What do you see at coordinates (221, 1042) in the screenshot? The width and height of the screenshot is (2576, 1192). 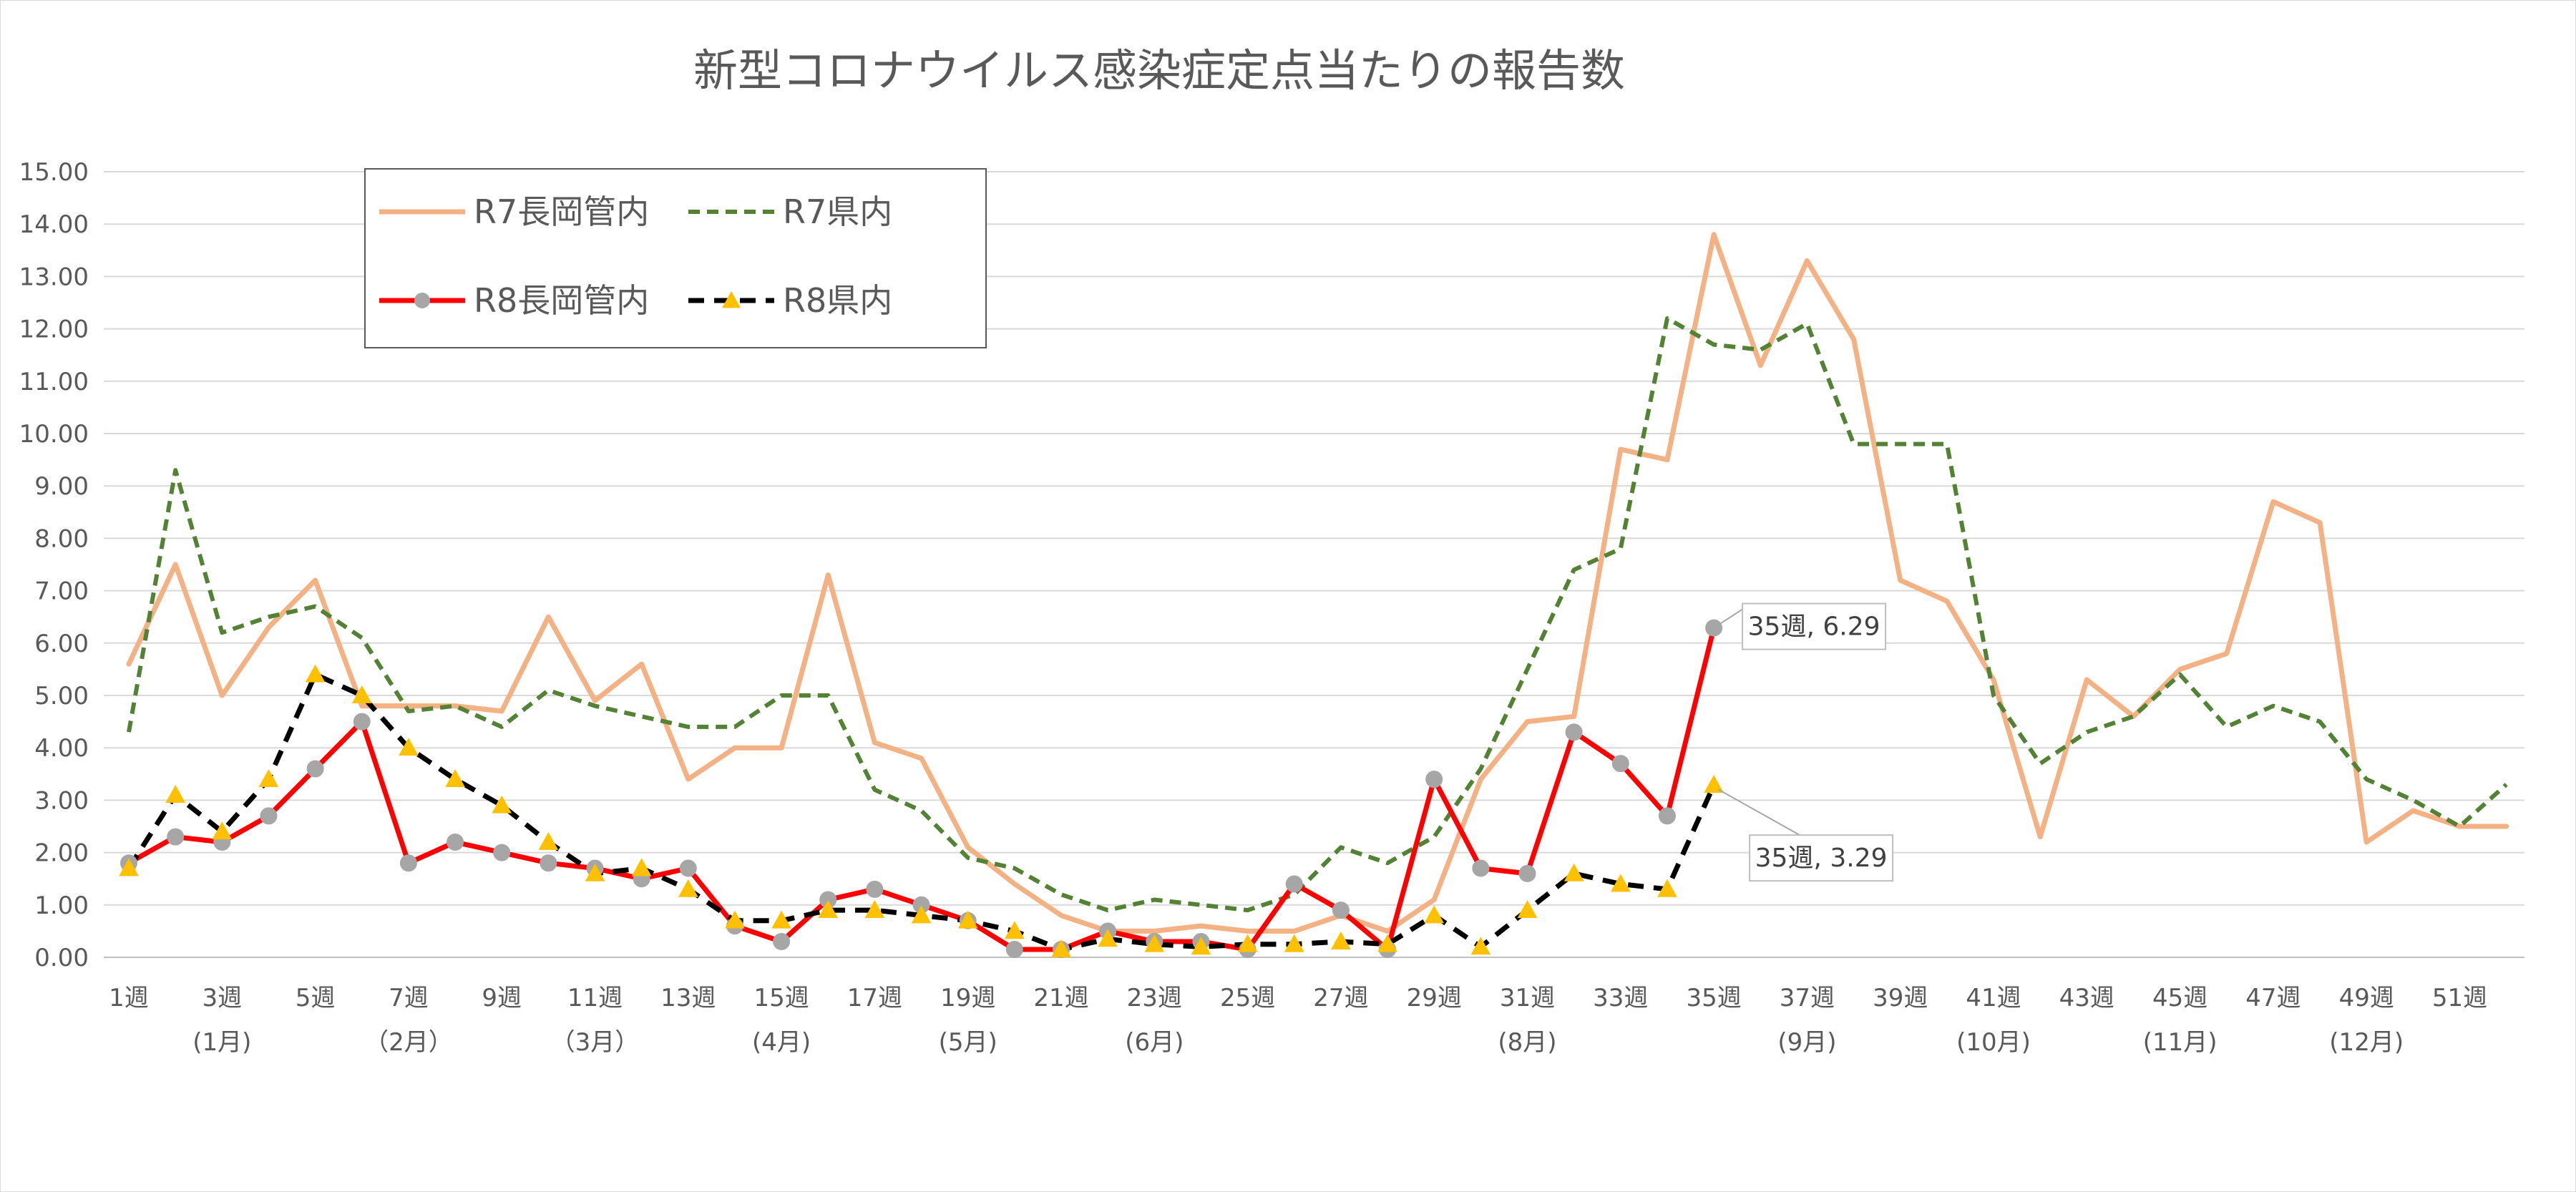 I see `month-label: (1月)` at bounding box center [221, 1042].